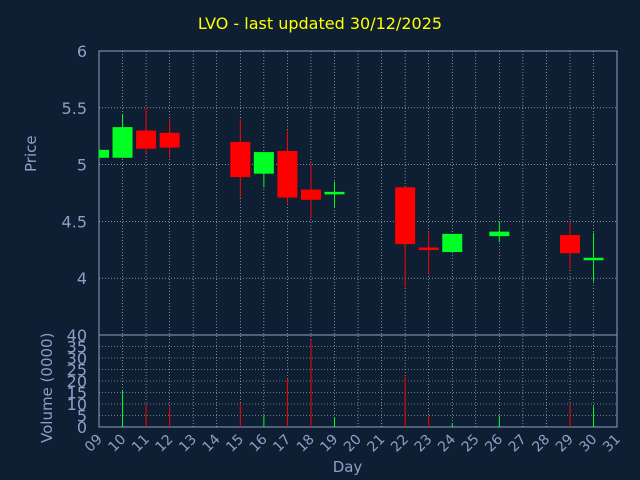 The height and width of the screenshot is (480, 640). What do you see at coordinates (82, 278) in the screenshot?
I see `price-tick-label: 4` at bounding box center [82, 278].